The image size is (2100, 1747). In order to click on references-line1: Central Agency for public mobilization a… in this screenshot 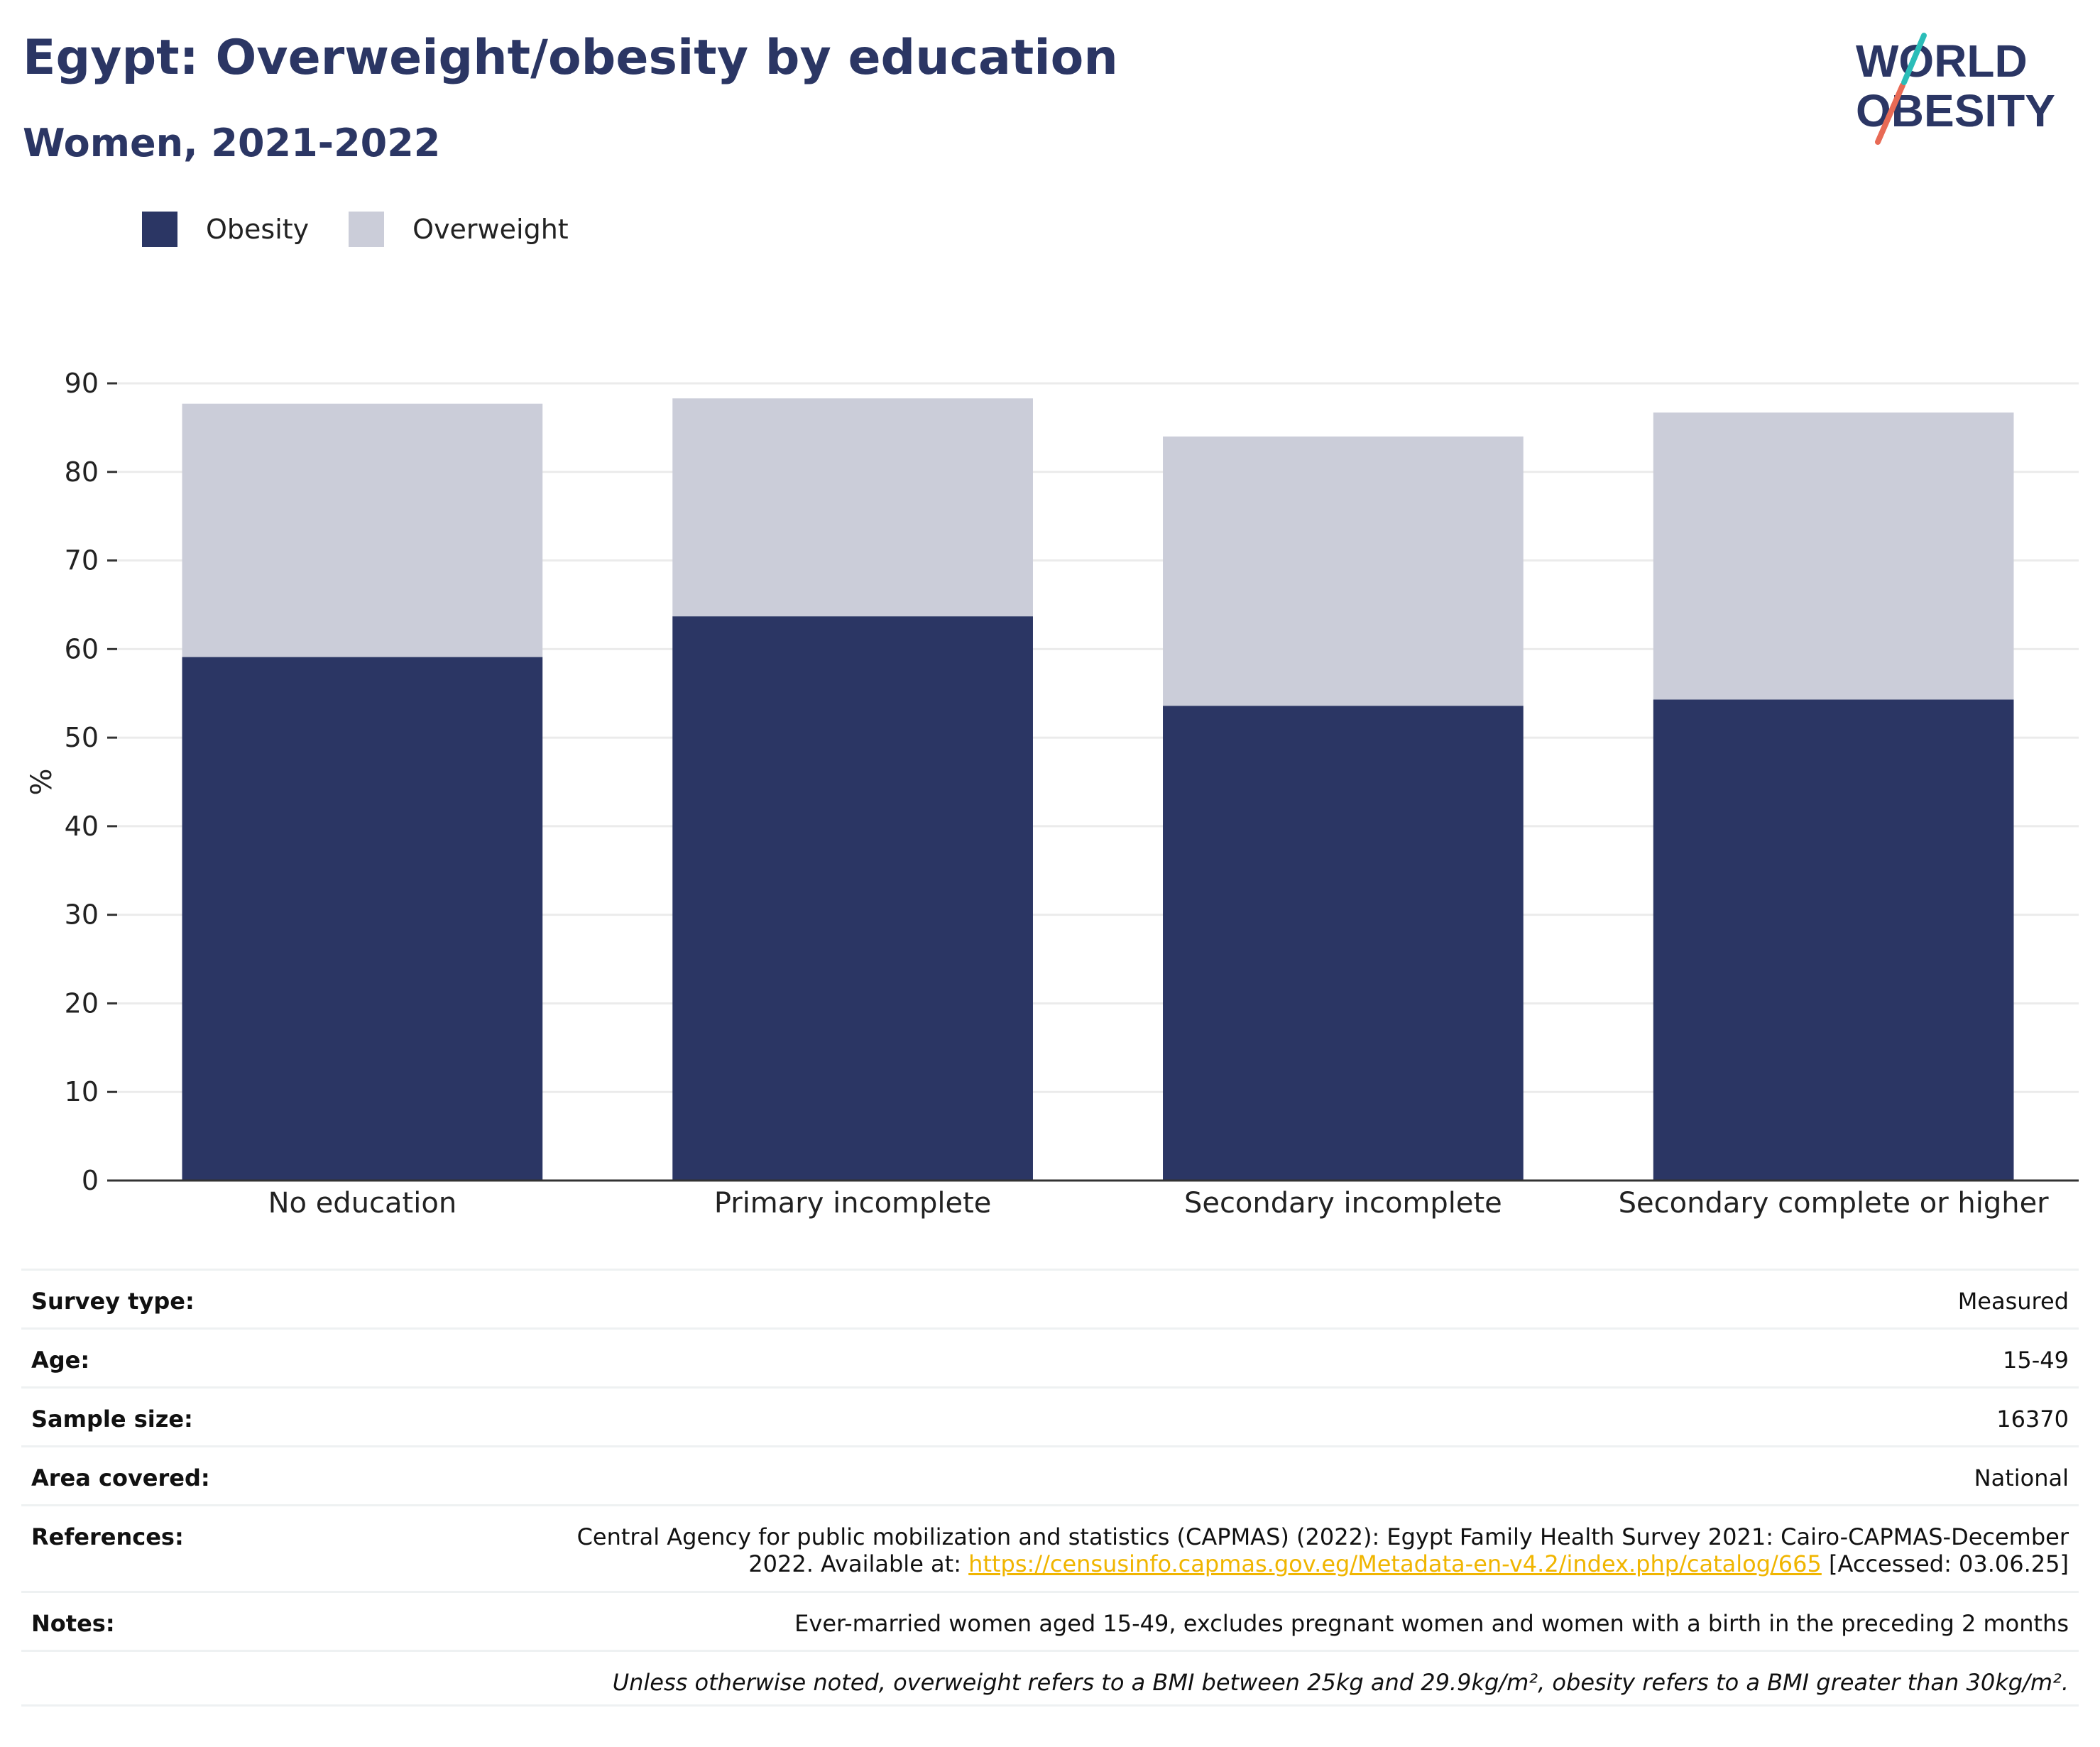, I will do `click(1322, 1536)`.